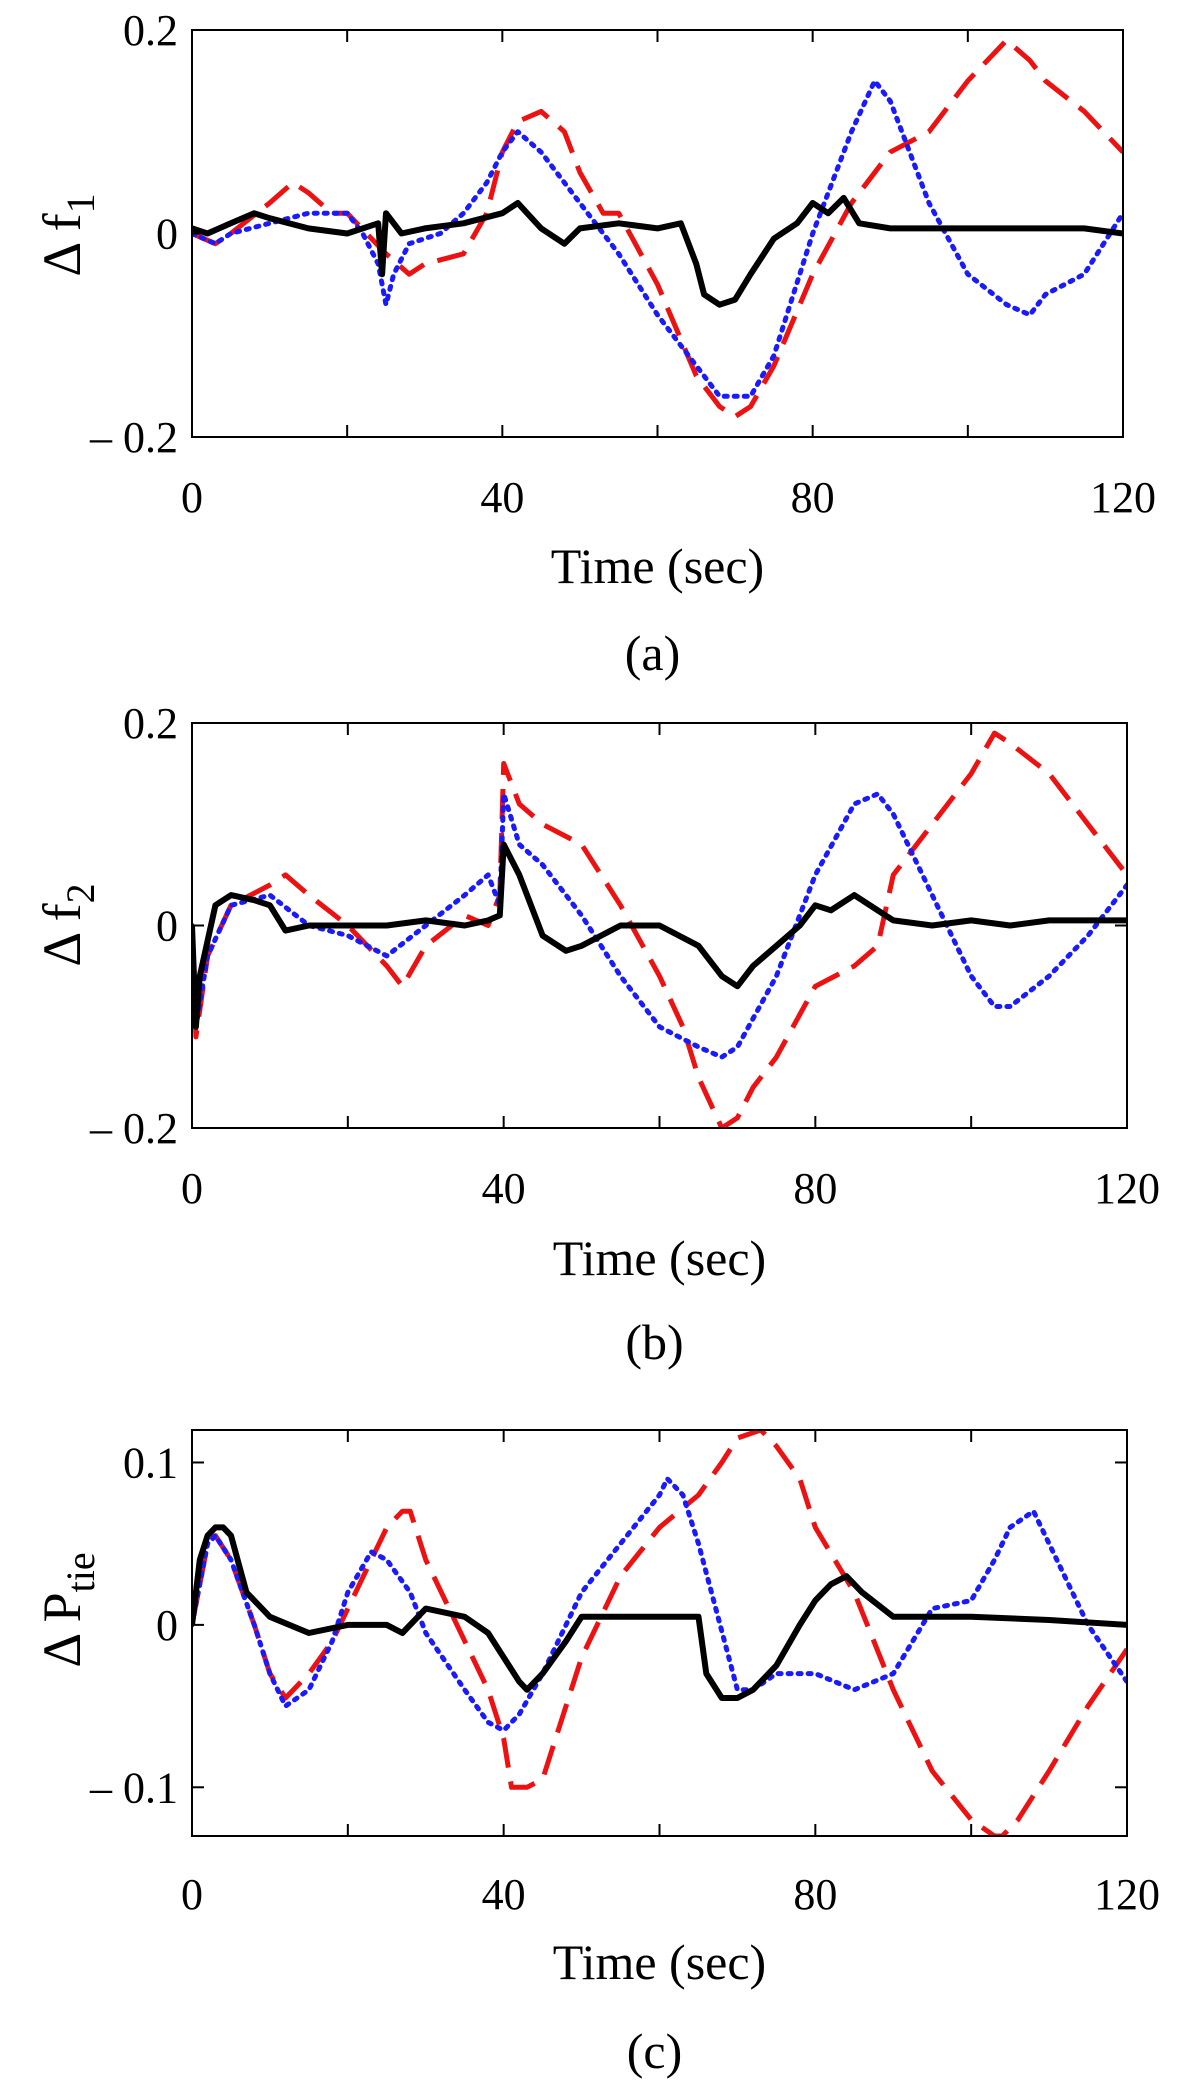  Describe the element at coordinates (80, 203) in the screenshot. I see `y-axis-label-subscript: 1` at that location.